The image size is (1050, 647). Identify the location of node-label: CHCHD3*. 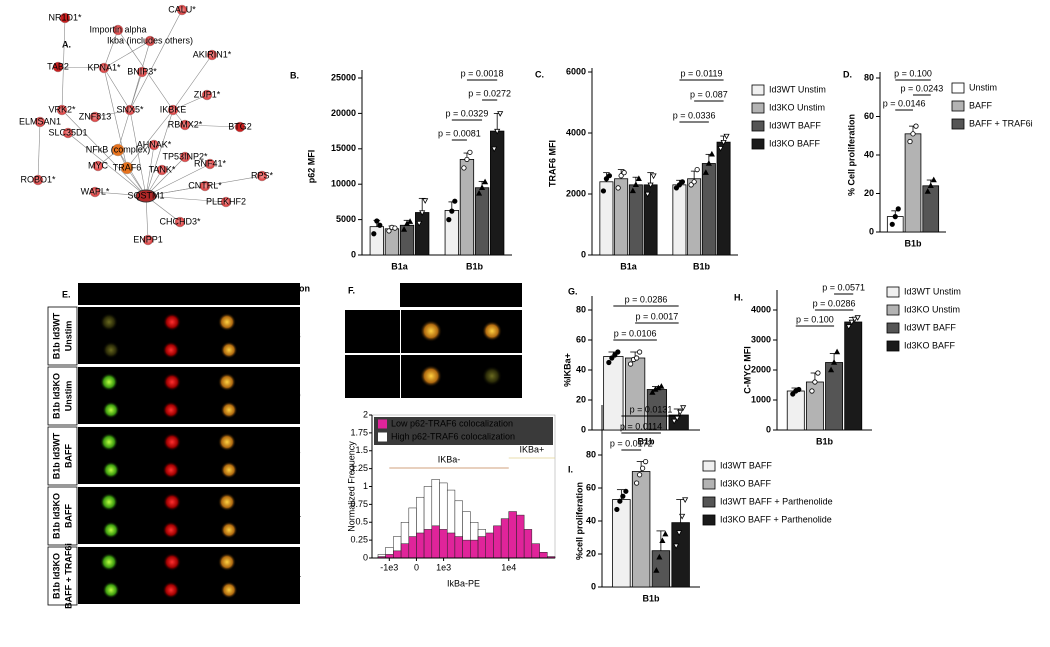
(180, 221).